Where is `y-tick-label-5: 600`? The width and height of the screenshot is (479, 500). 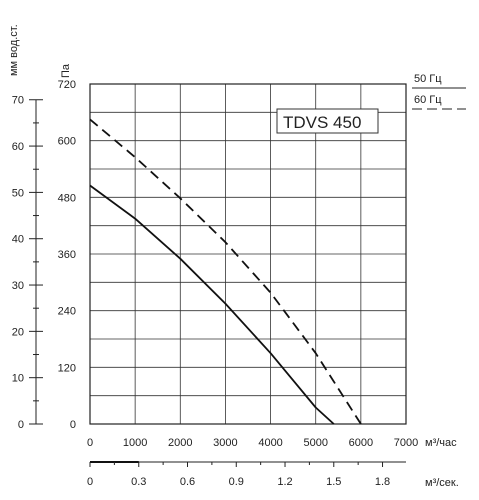 y-tick-label-5: 600 is located at coordinates (67, 142).